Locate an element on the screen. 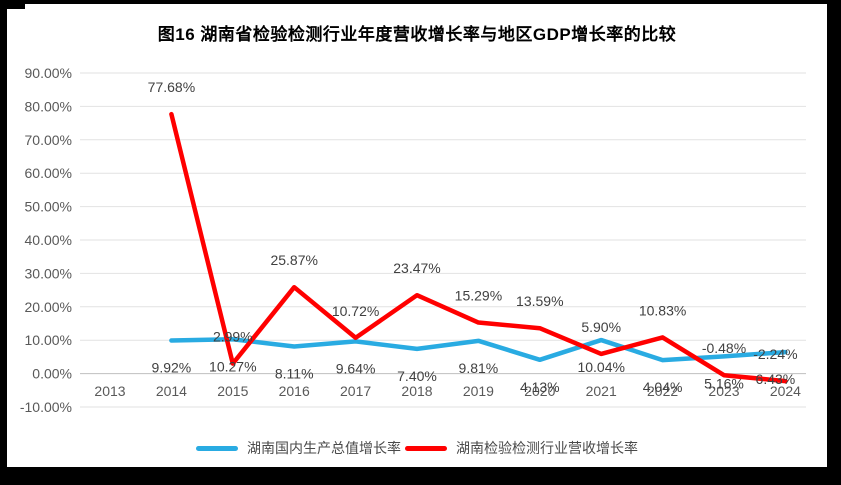 The image size is (841, 485). legend-item-gdp: 湖南国内生产总值增长率 is located at coordinates (298, 448).